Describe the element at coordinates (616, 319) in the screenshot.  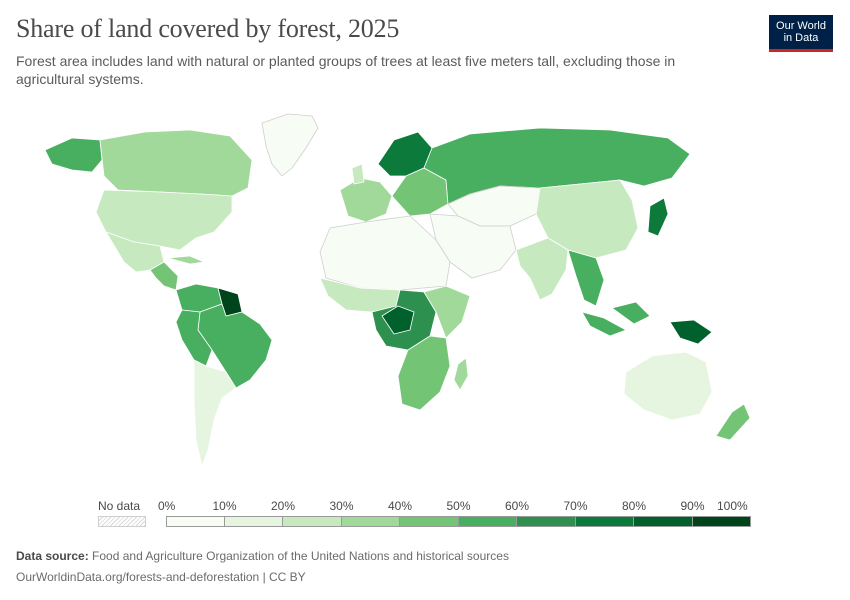
I see `region-indonesia` at that location.